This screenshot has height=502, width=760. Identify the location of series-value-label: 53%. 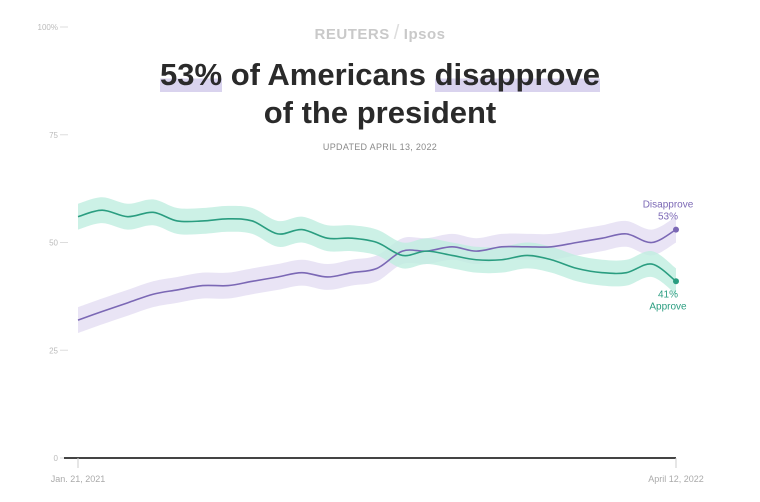
(668, 217).